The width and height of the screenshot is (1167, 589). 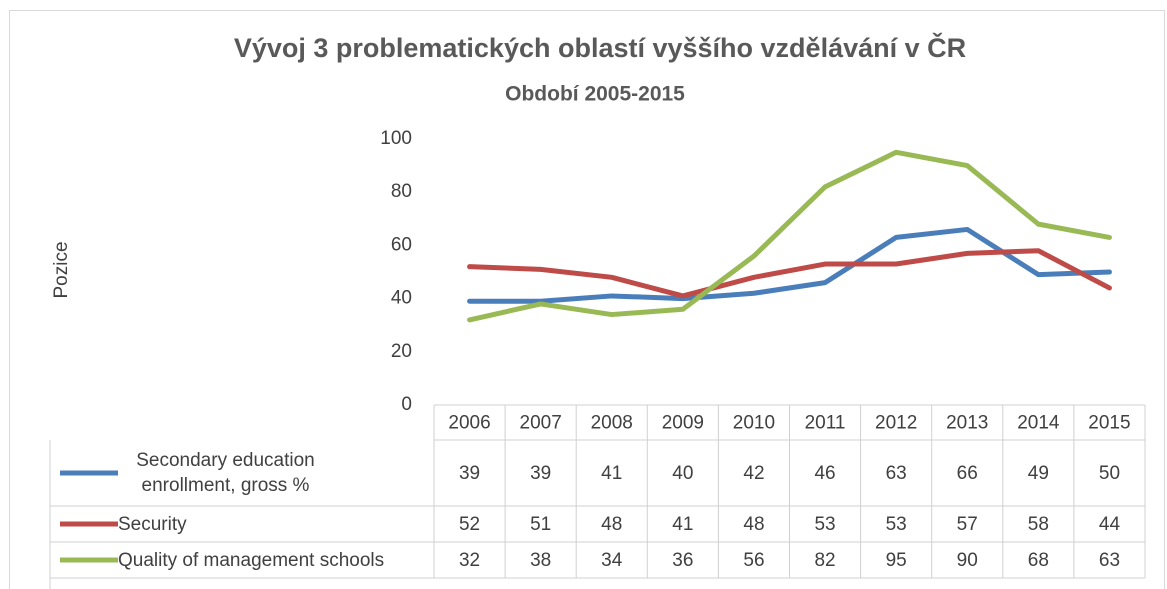 What do you see at coordinates (753, 560) in the screenshot?
I see `table-value: 56` at bounding box center [753, 560].